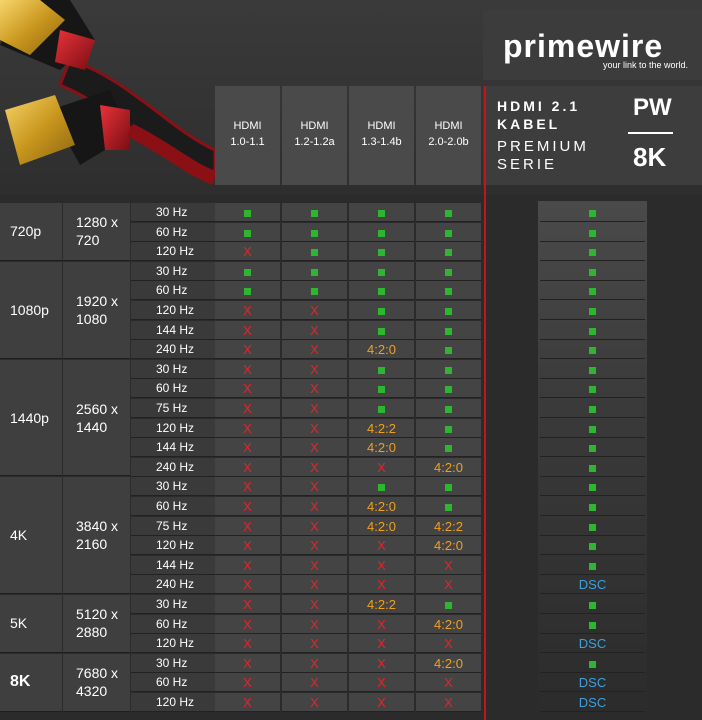 Image resolution: width=702 pixels, height=720 pixels. What do you see at coordinates (381, 142) in the screenshot?
I see `column-version: 1.3-1.4b` at bounding box center [381, 142].